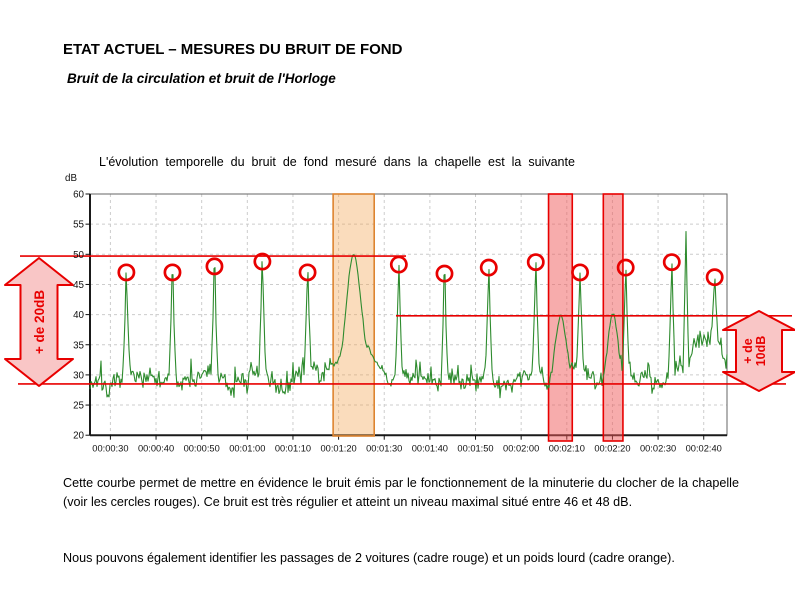  I want to click on arrow-plus-10db, so click(758, 351).